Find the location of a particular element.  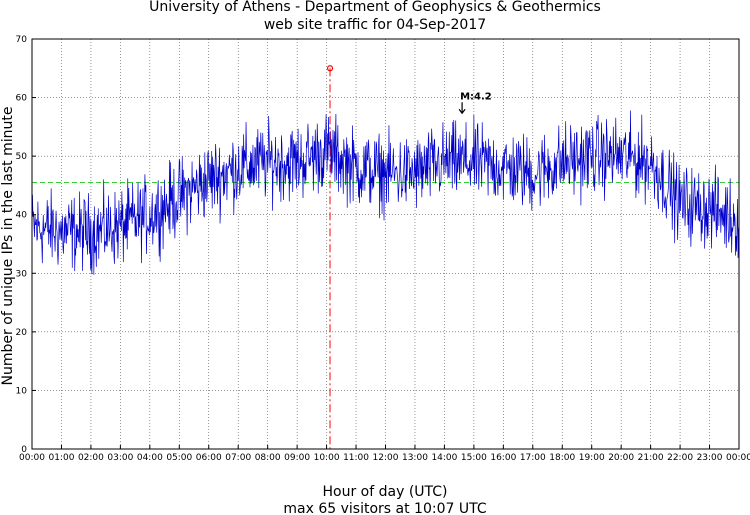

annotation-label: M:4.2 is located at coordinates (476, 96).